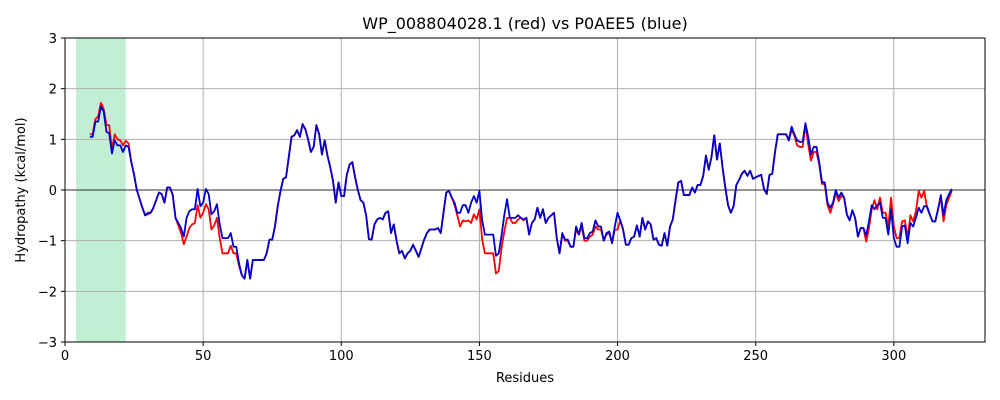 The width and height of the screenshot is (1000, 400). What do you see at coordinates (47, 292) in the screenshot?
I see `y-tick-label: −2` at bounding box center [47, 292].